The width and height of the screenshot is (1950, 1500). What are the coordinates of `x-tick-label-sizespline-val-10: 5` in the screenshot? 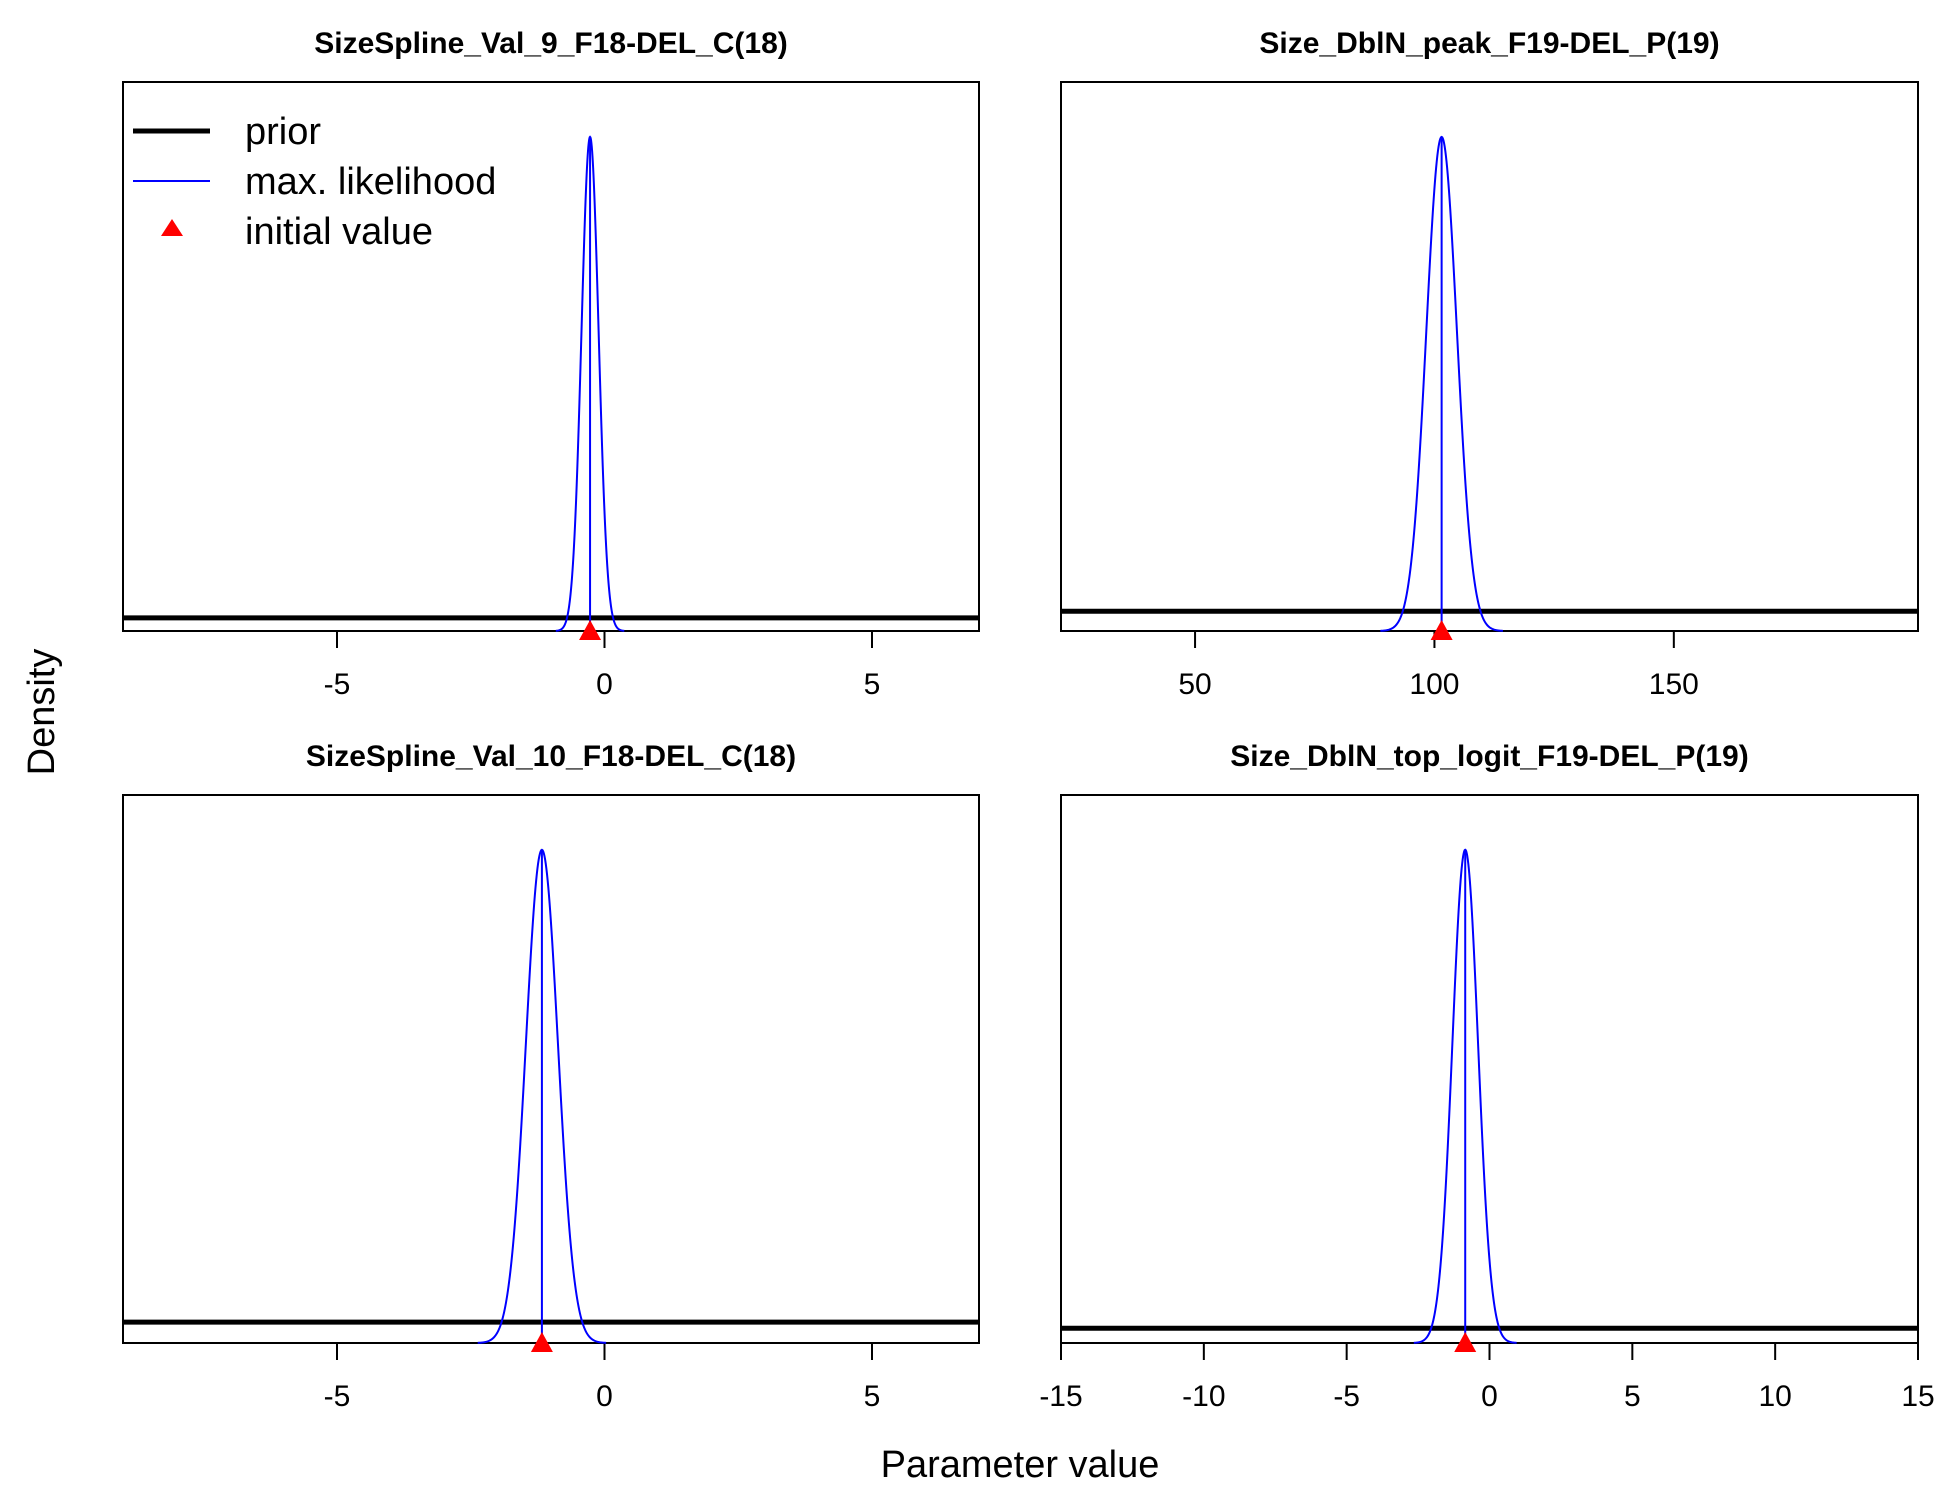 It's located at (872, 1396).